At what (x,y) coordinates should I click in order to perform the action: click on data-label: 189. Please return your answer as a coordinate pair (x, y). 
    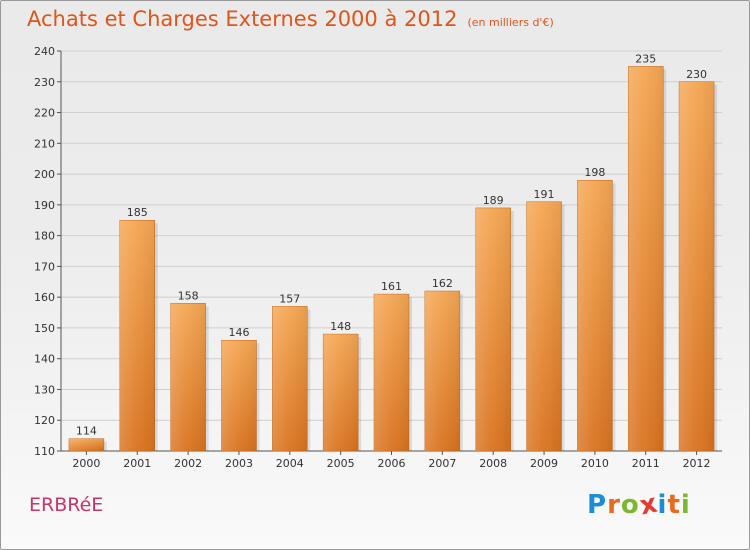
    Looking at the image, I should click on (493, 200).